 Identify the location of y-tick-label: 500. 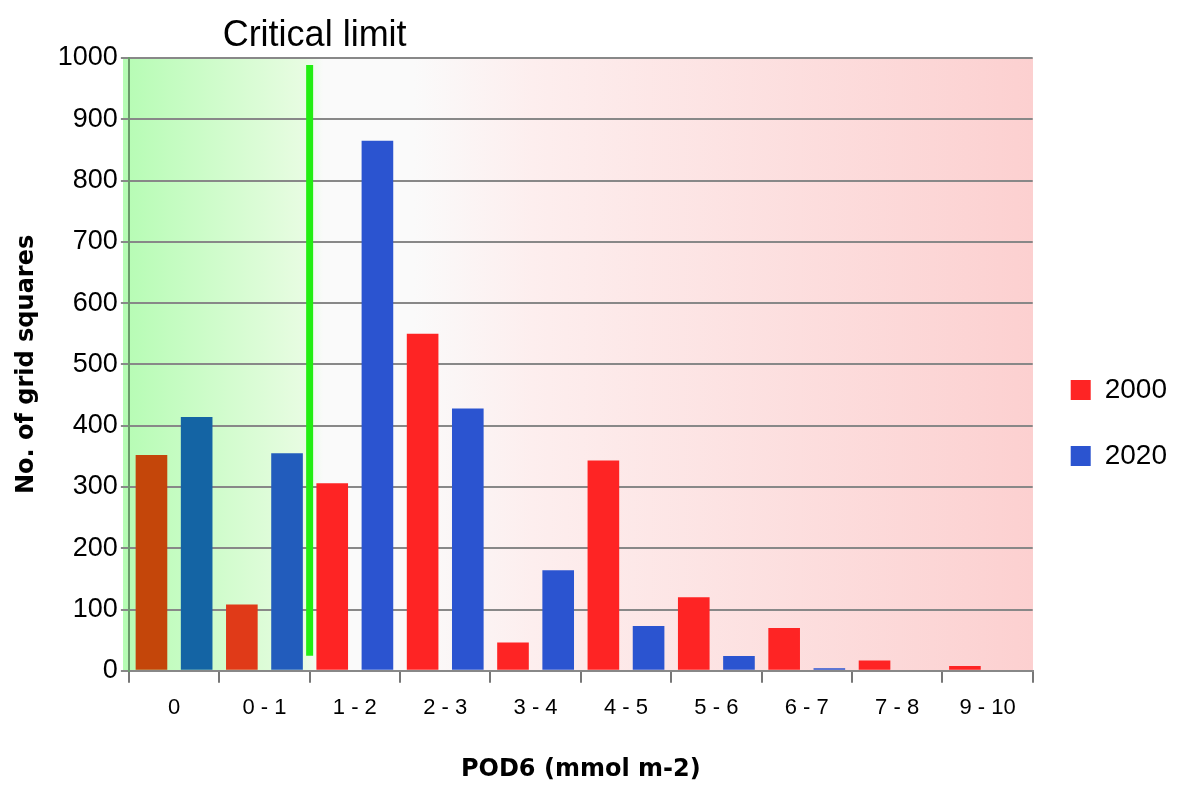
(95, 362).